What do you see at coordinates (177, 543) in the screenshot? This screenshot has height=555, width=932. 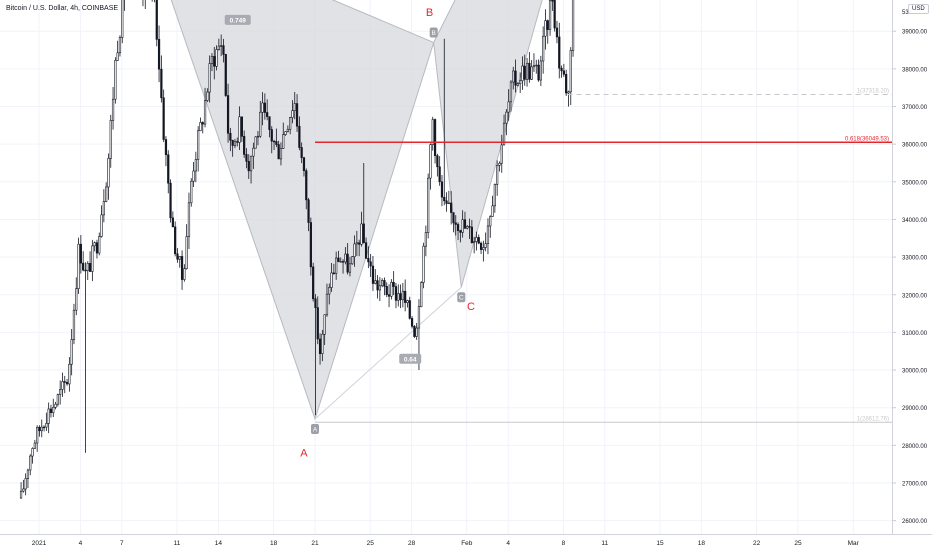 I see `time-axis-label: 11` at bounding box center [177, 543].